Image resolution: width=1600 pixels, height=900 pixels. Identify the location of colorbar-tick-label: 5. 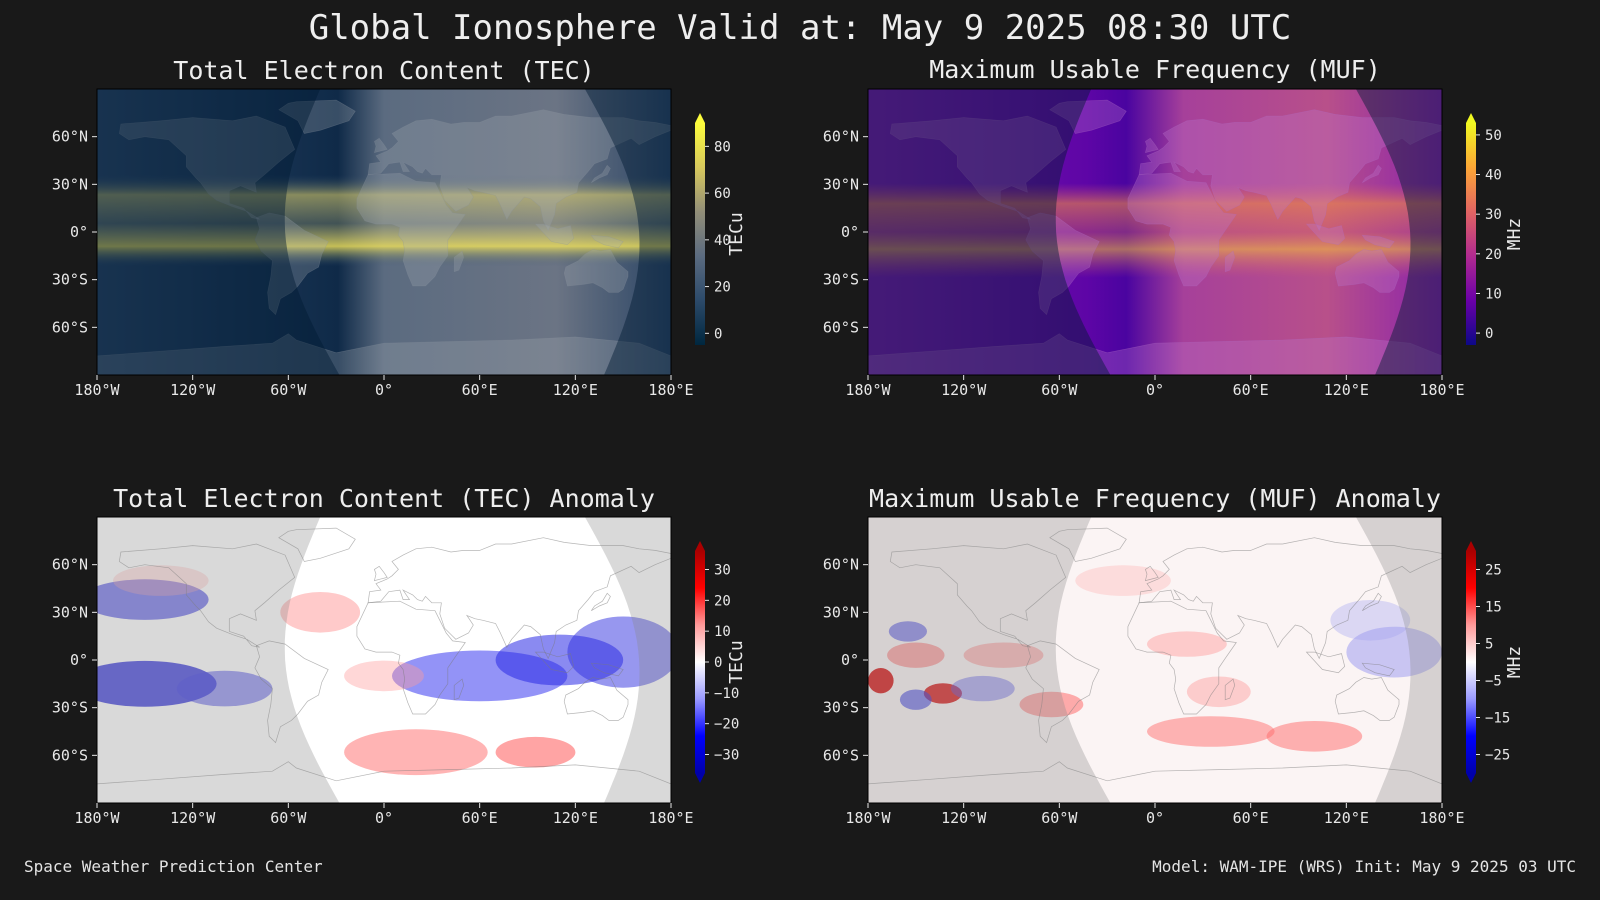
(1489, 645).